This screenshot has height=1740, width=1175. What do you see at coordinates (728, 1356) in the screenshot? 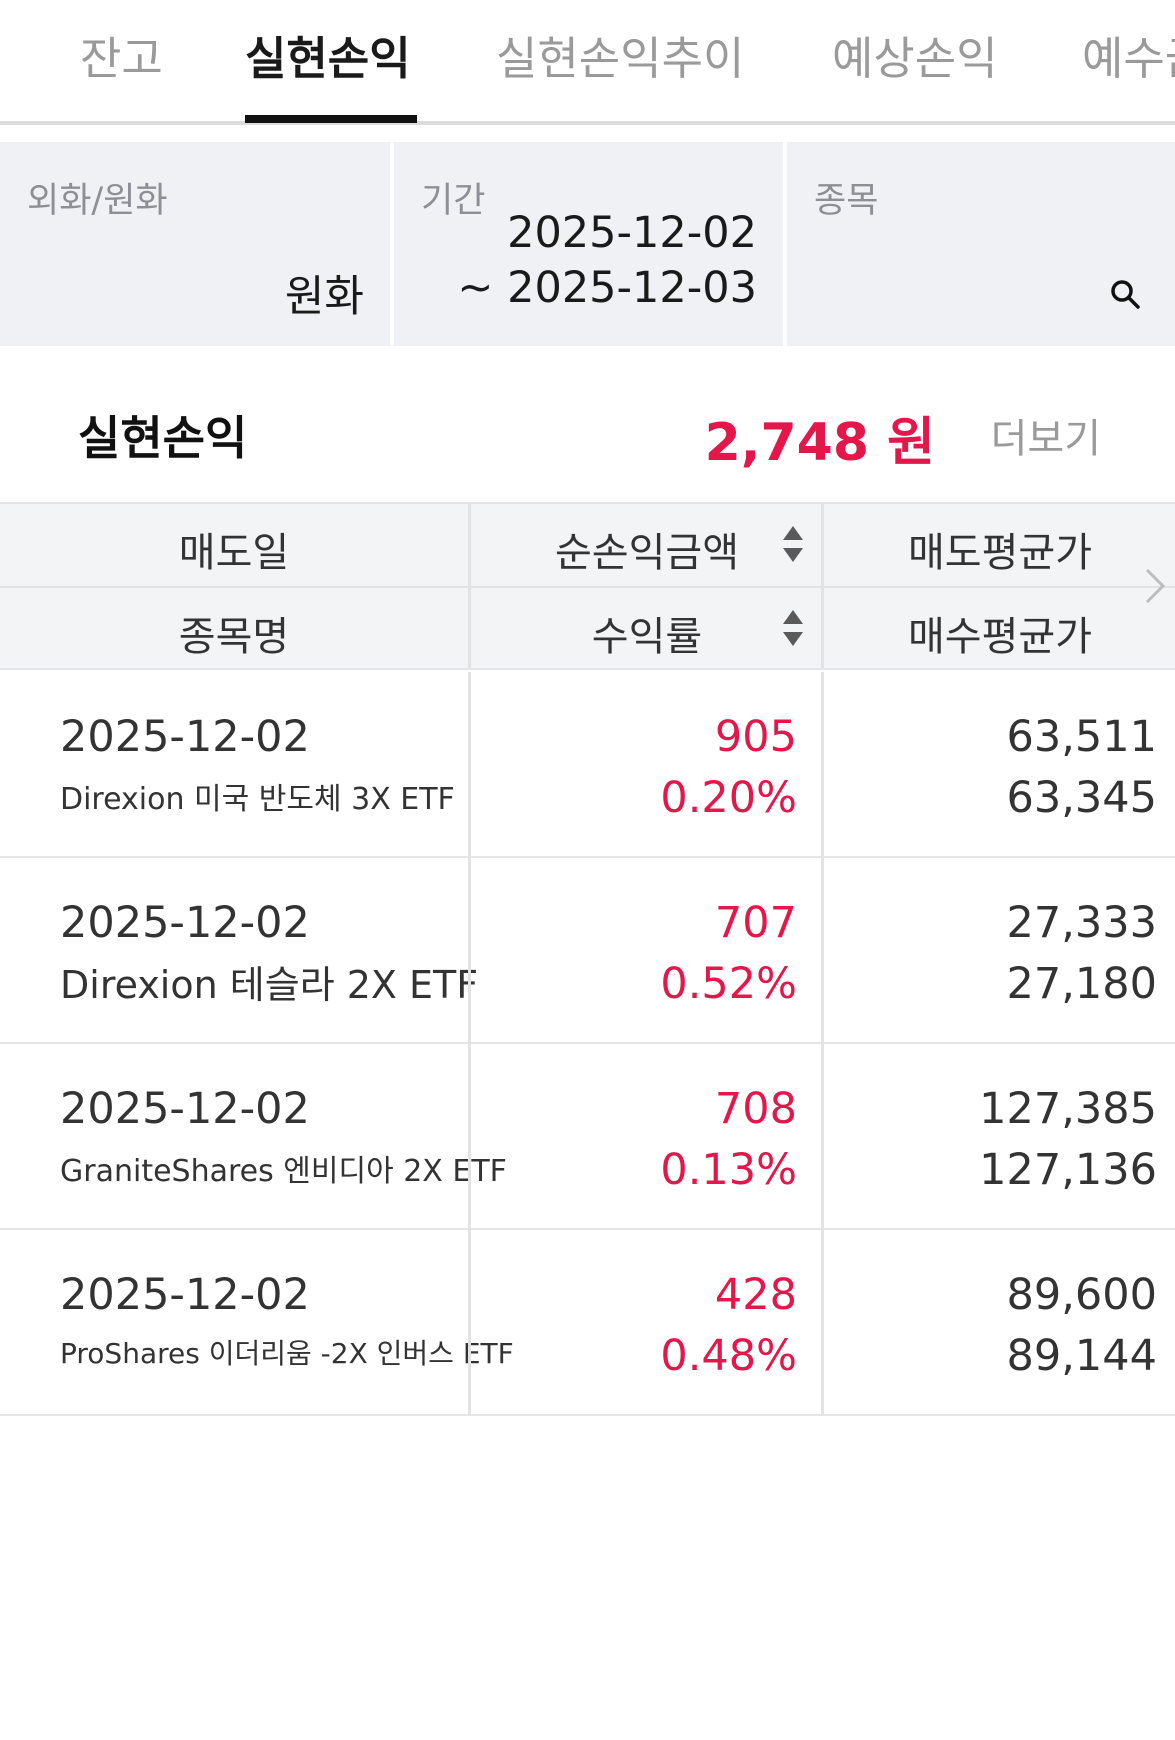
I see `return-rate-value: 0.48%` at bounding box center [728, 1356].